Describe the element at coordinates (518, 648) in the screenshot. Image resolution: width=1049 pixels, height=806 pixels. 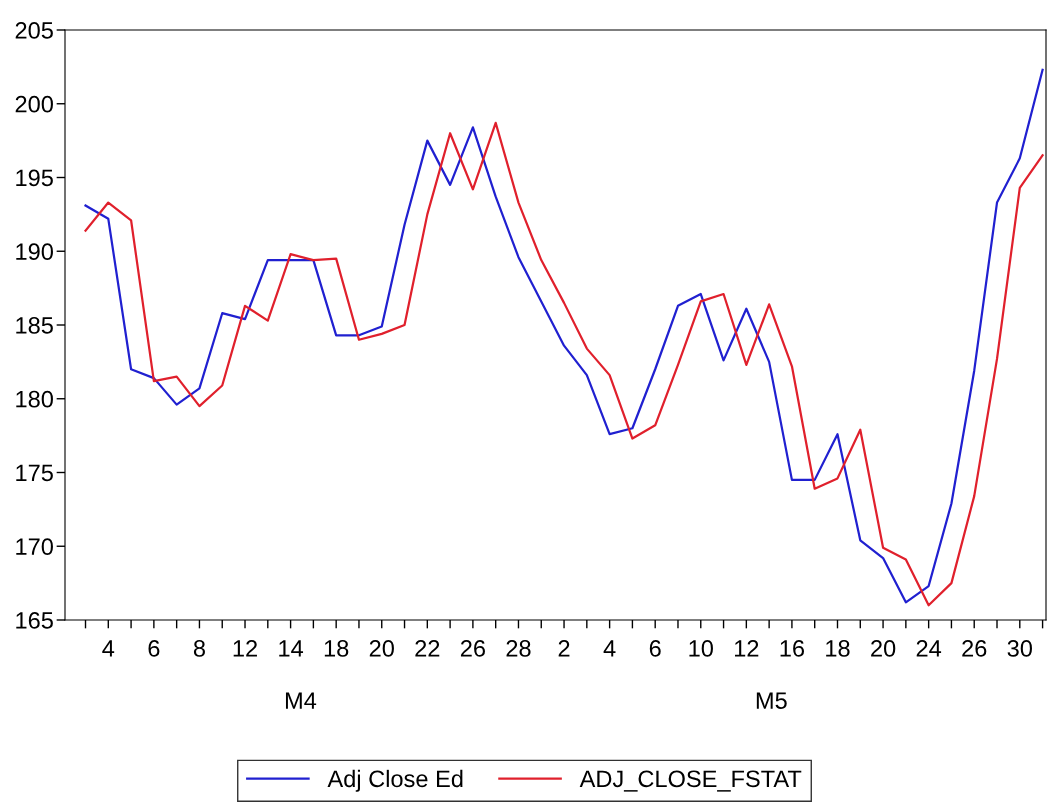
I see `x-tick-label: 28` at that location.